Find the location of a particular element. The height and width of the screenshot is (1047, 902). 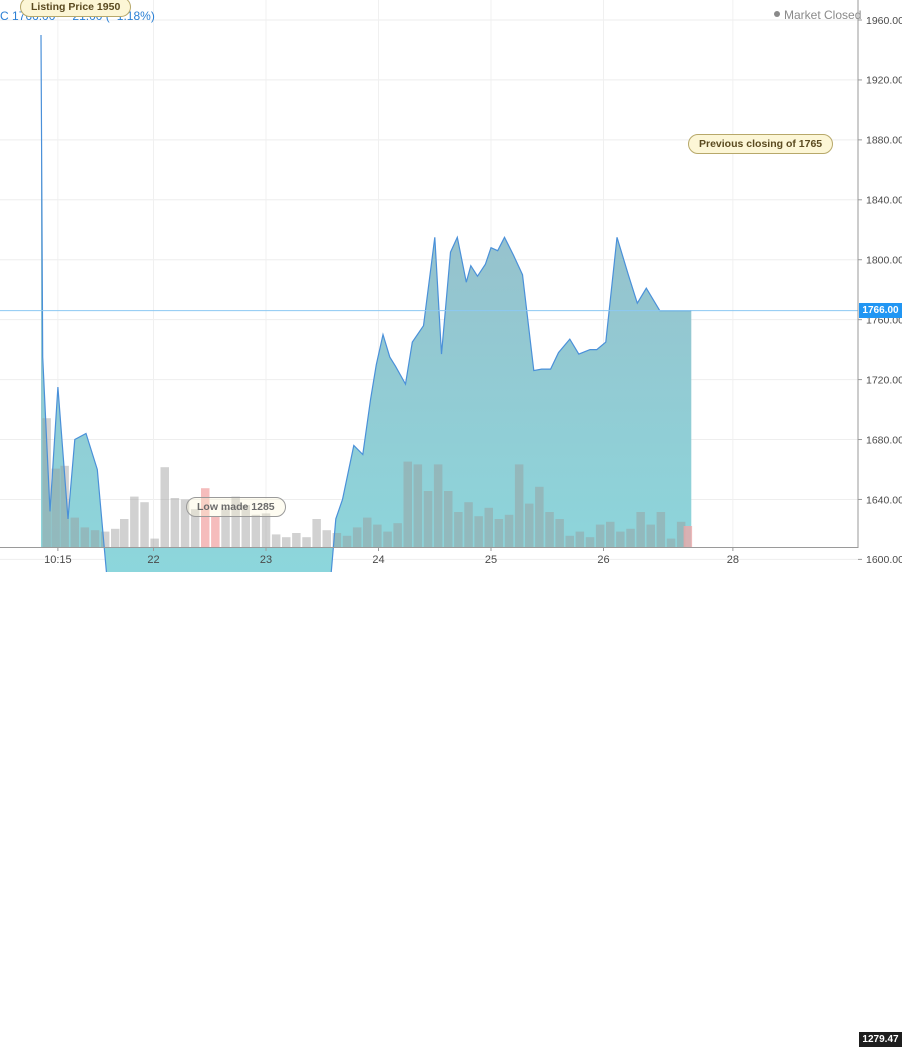

volume-bars is located at coordinates (367, 482).